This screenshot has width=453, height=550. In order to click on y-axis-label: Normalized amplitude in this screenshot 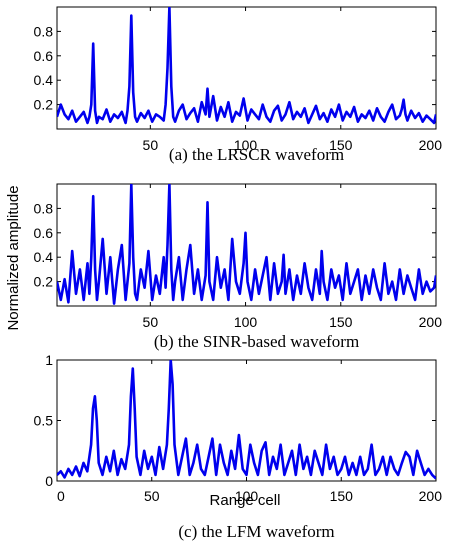, I will do `click(13, 257)`.